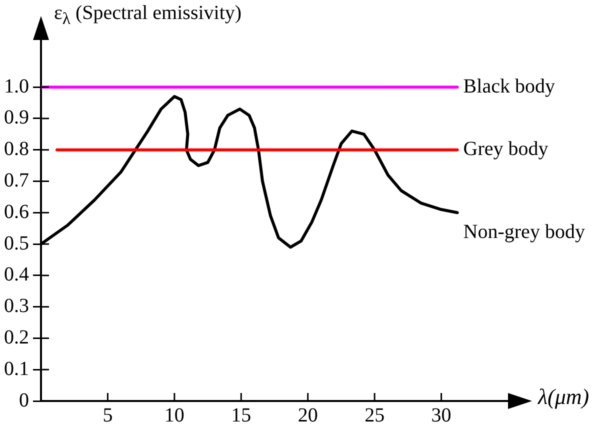  I want to click on series-label: Non-grey body, so click(524, 231).